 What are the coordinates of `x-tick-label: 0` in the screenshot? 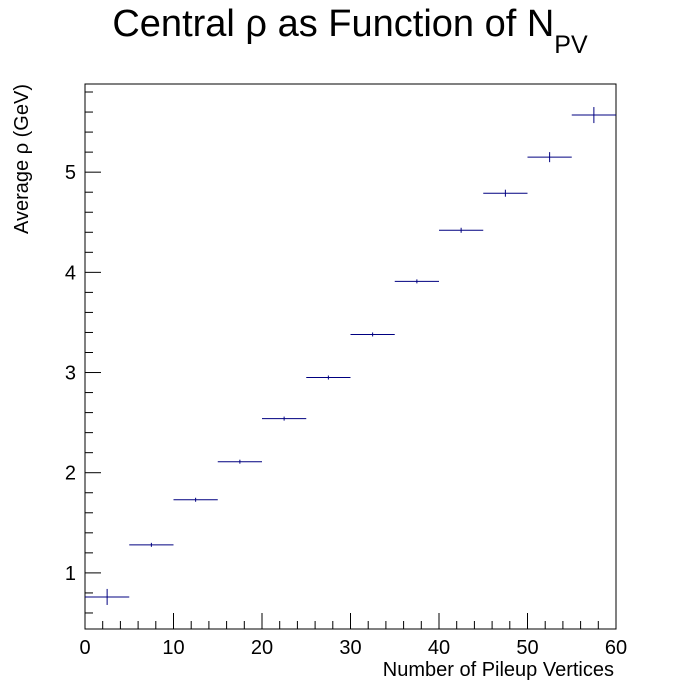 It's located at (84, 648).